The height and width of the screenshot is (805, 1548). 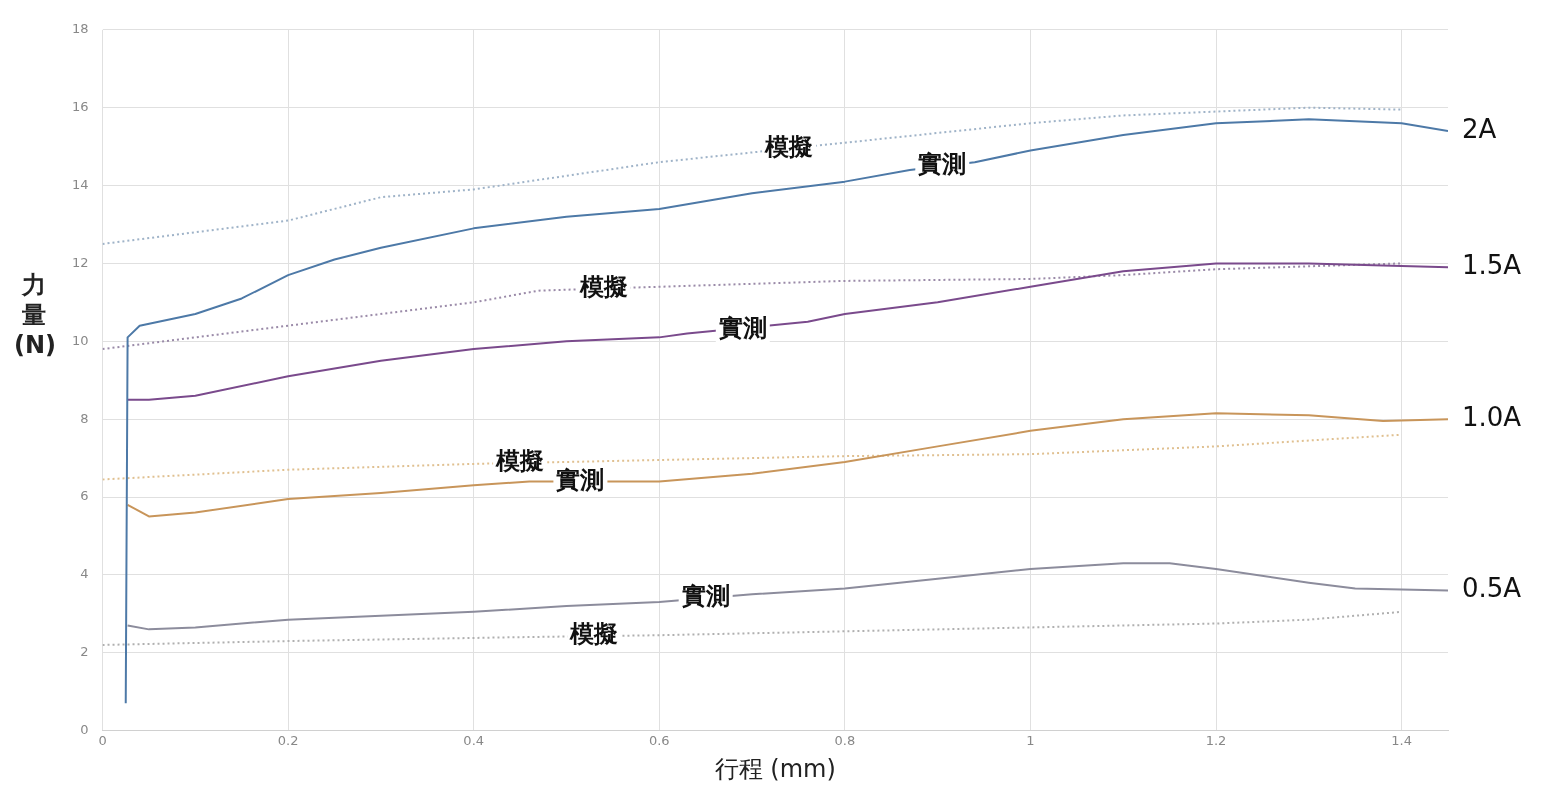 What do you see at coordinates (1492, 265) in the screenshot?
I see `annotation: 1.5A` at bounding box center [1492, 265].